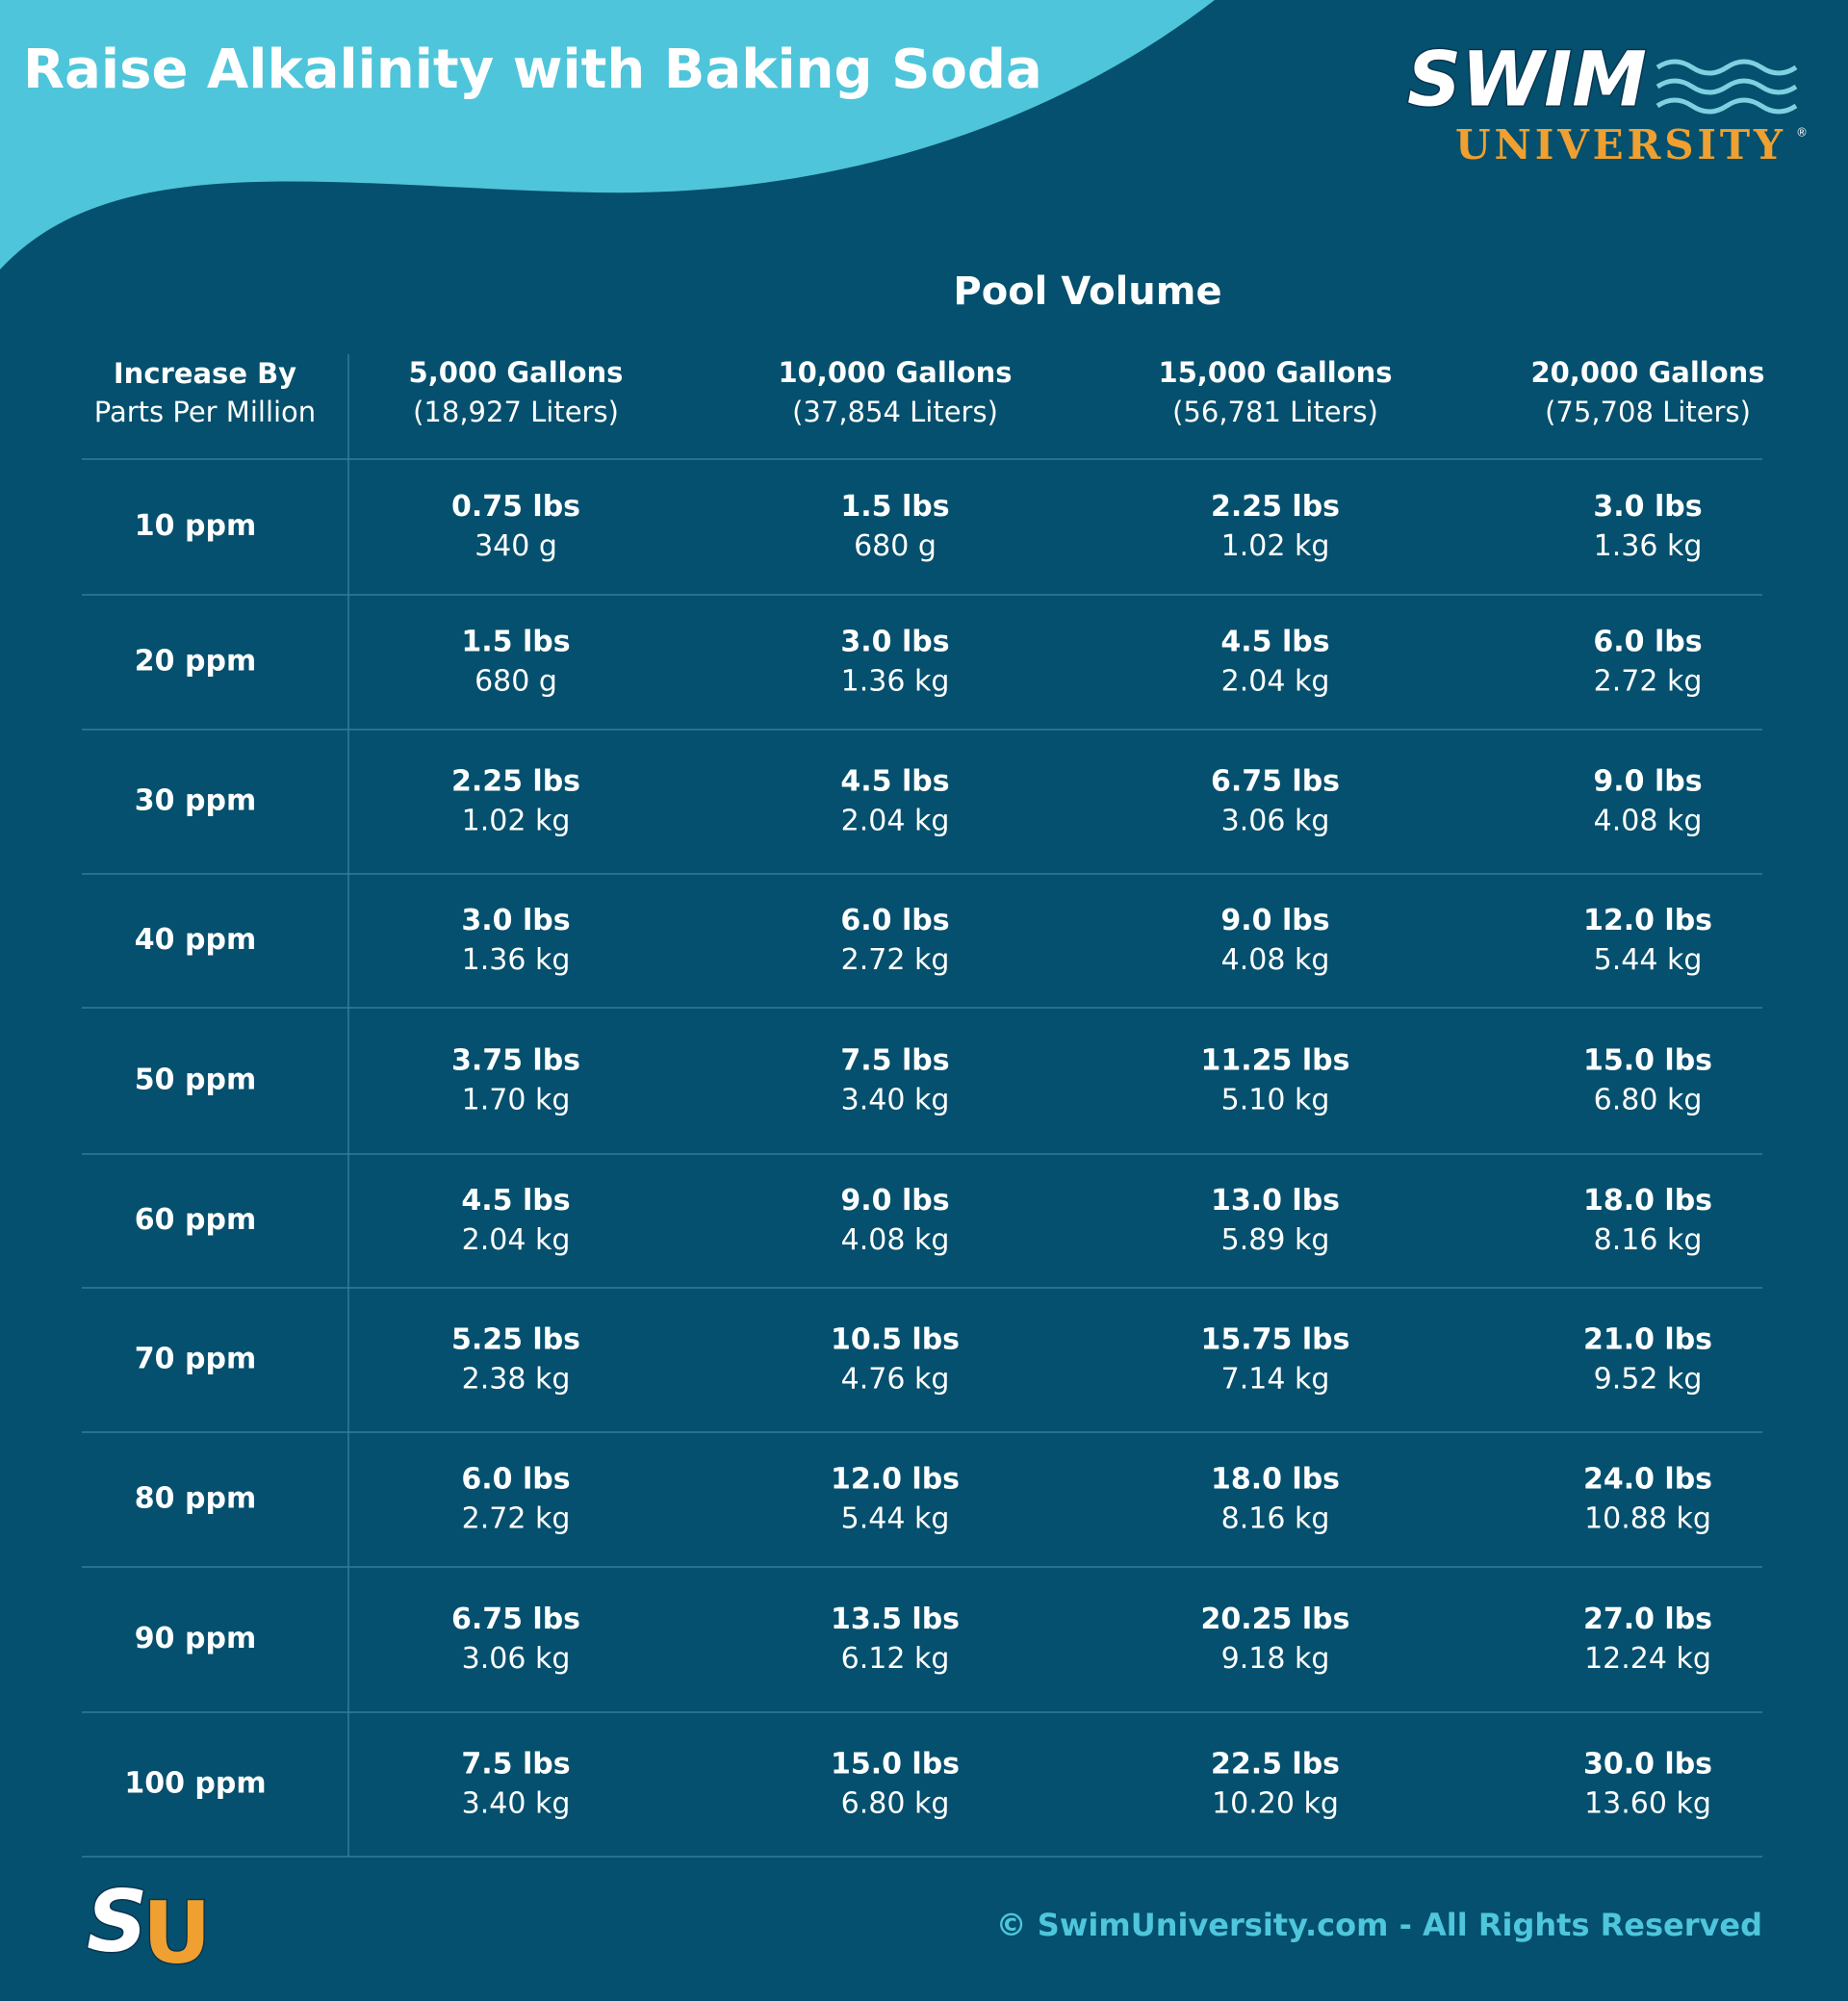  I want to click on logo-sub: UNIVERSITY, so click(1619, 144).